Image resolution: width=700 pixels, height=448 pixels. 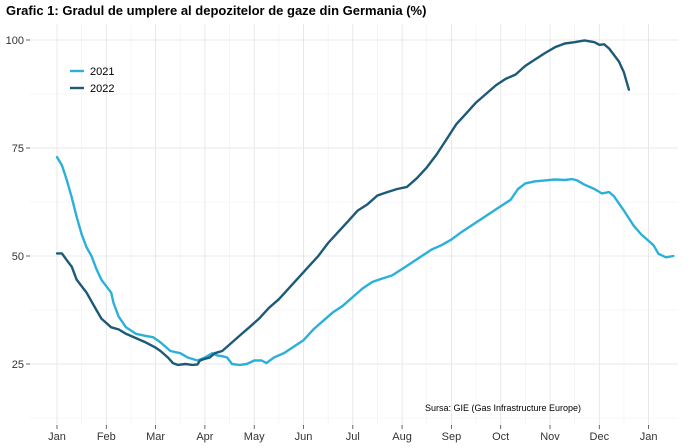 What do you see at coordinates (353, 437) in the screenshot?
I see `x-tick-label: Jul` at bounding box center [353, 437].